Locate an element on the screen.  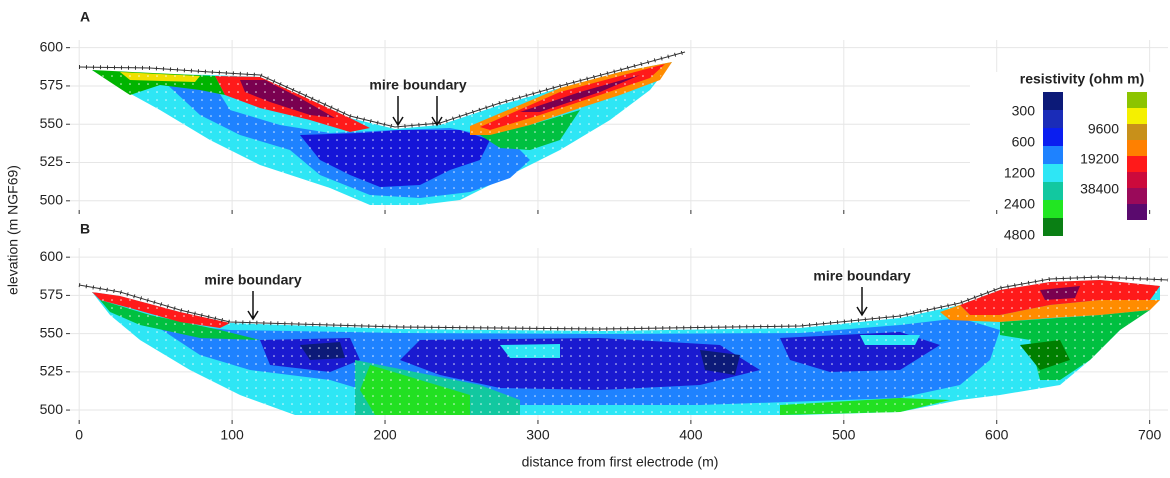
x-axis-label: distance from first electrode (m) is located at coordinates (620, 462).